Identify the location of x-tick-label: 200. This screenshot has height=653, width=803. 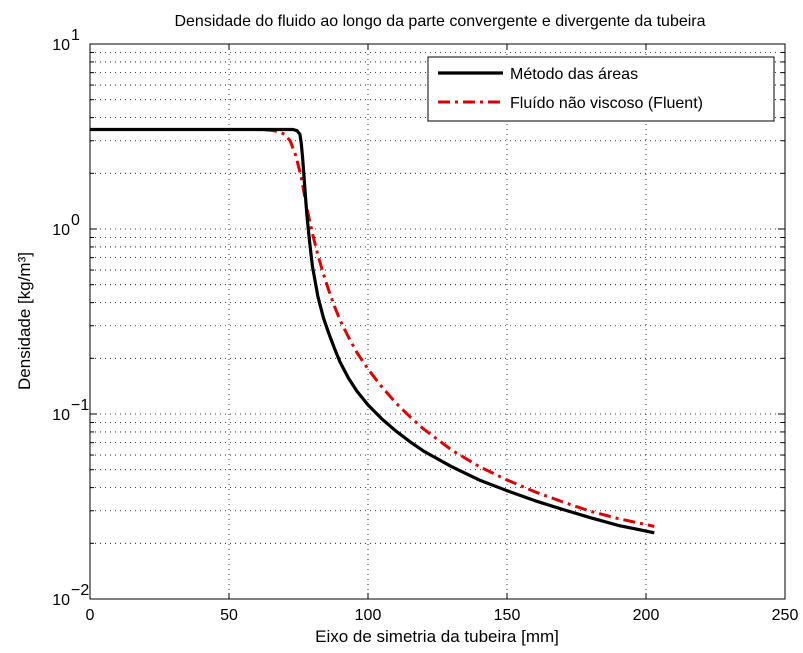
(646, 615).